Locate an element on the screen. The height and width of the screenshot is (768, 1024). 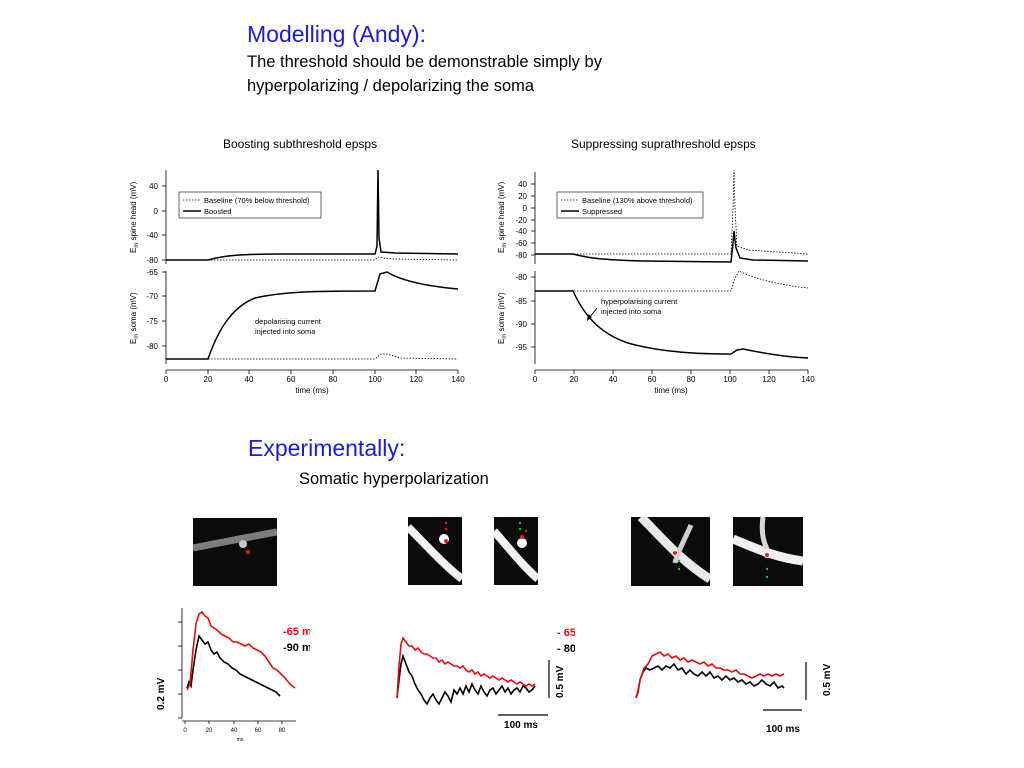
ytick: -90 is located at coordinates (521, 324).